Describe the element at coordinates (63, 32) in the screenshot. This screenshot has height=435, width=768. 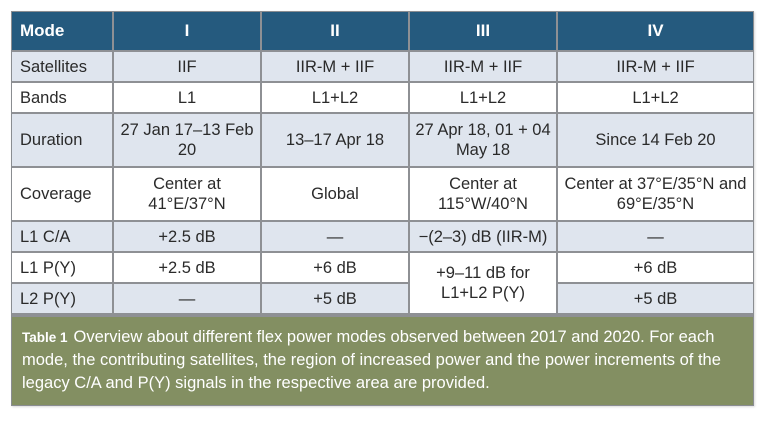
I see `column-header-mode: Mode` at that location.